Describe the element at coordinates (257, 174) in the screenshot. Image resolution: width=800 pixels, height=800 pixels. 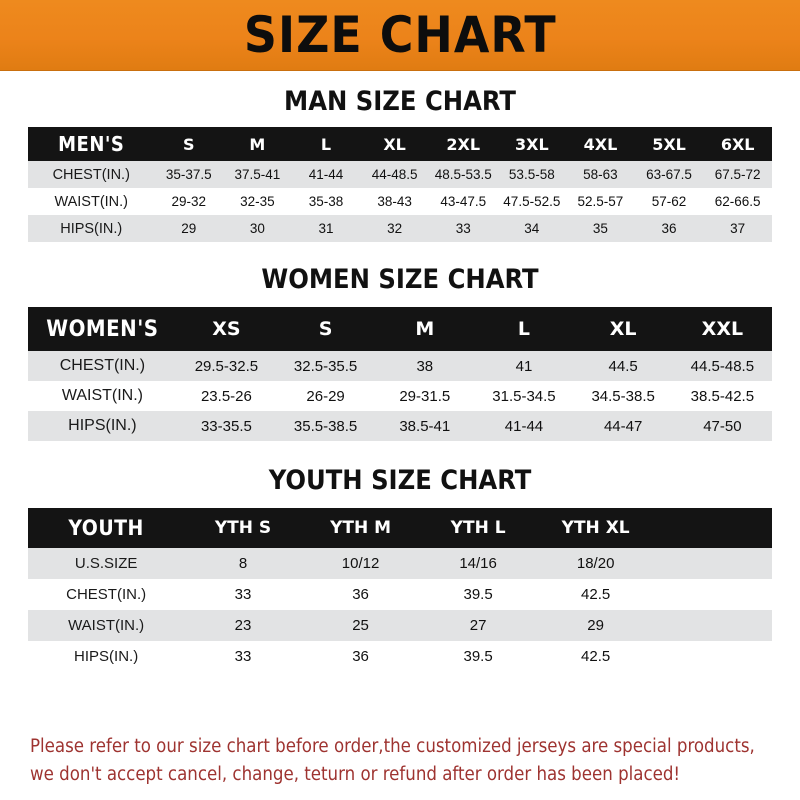
I see `men-cell: 37.5-41` at that location.